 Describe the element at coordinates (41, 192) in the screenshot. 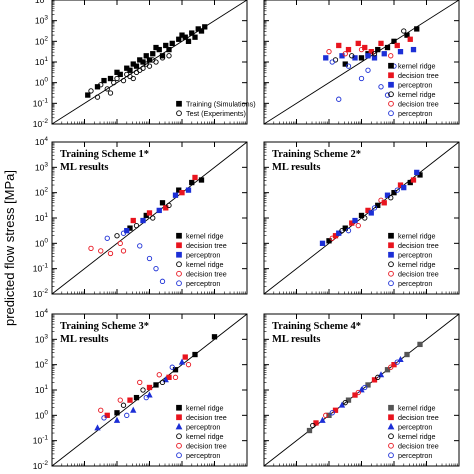

I see `y-tick-label: 10²` at that location.